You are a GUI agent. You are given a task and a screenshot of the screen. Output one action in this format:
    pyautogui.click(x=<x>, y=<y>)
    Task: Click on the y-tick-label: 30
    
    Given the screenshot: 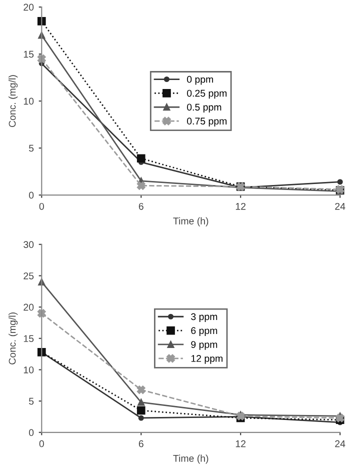 What is the action you would take?
    pyautogui.click(x=29, y=244)
    